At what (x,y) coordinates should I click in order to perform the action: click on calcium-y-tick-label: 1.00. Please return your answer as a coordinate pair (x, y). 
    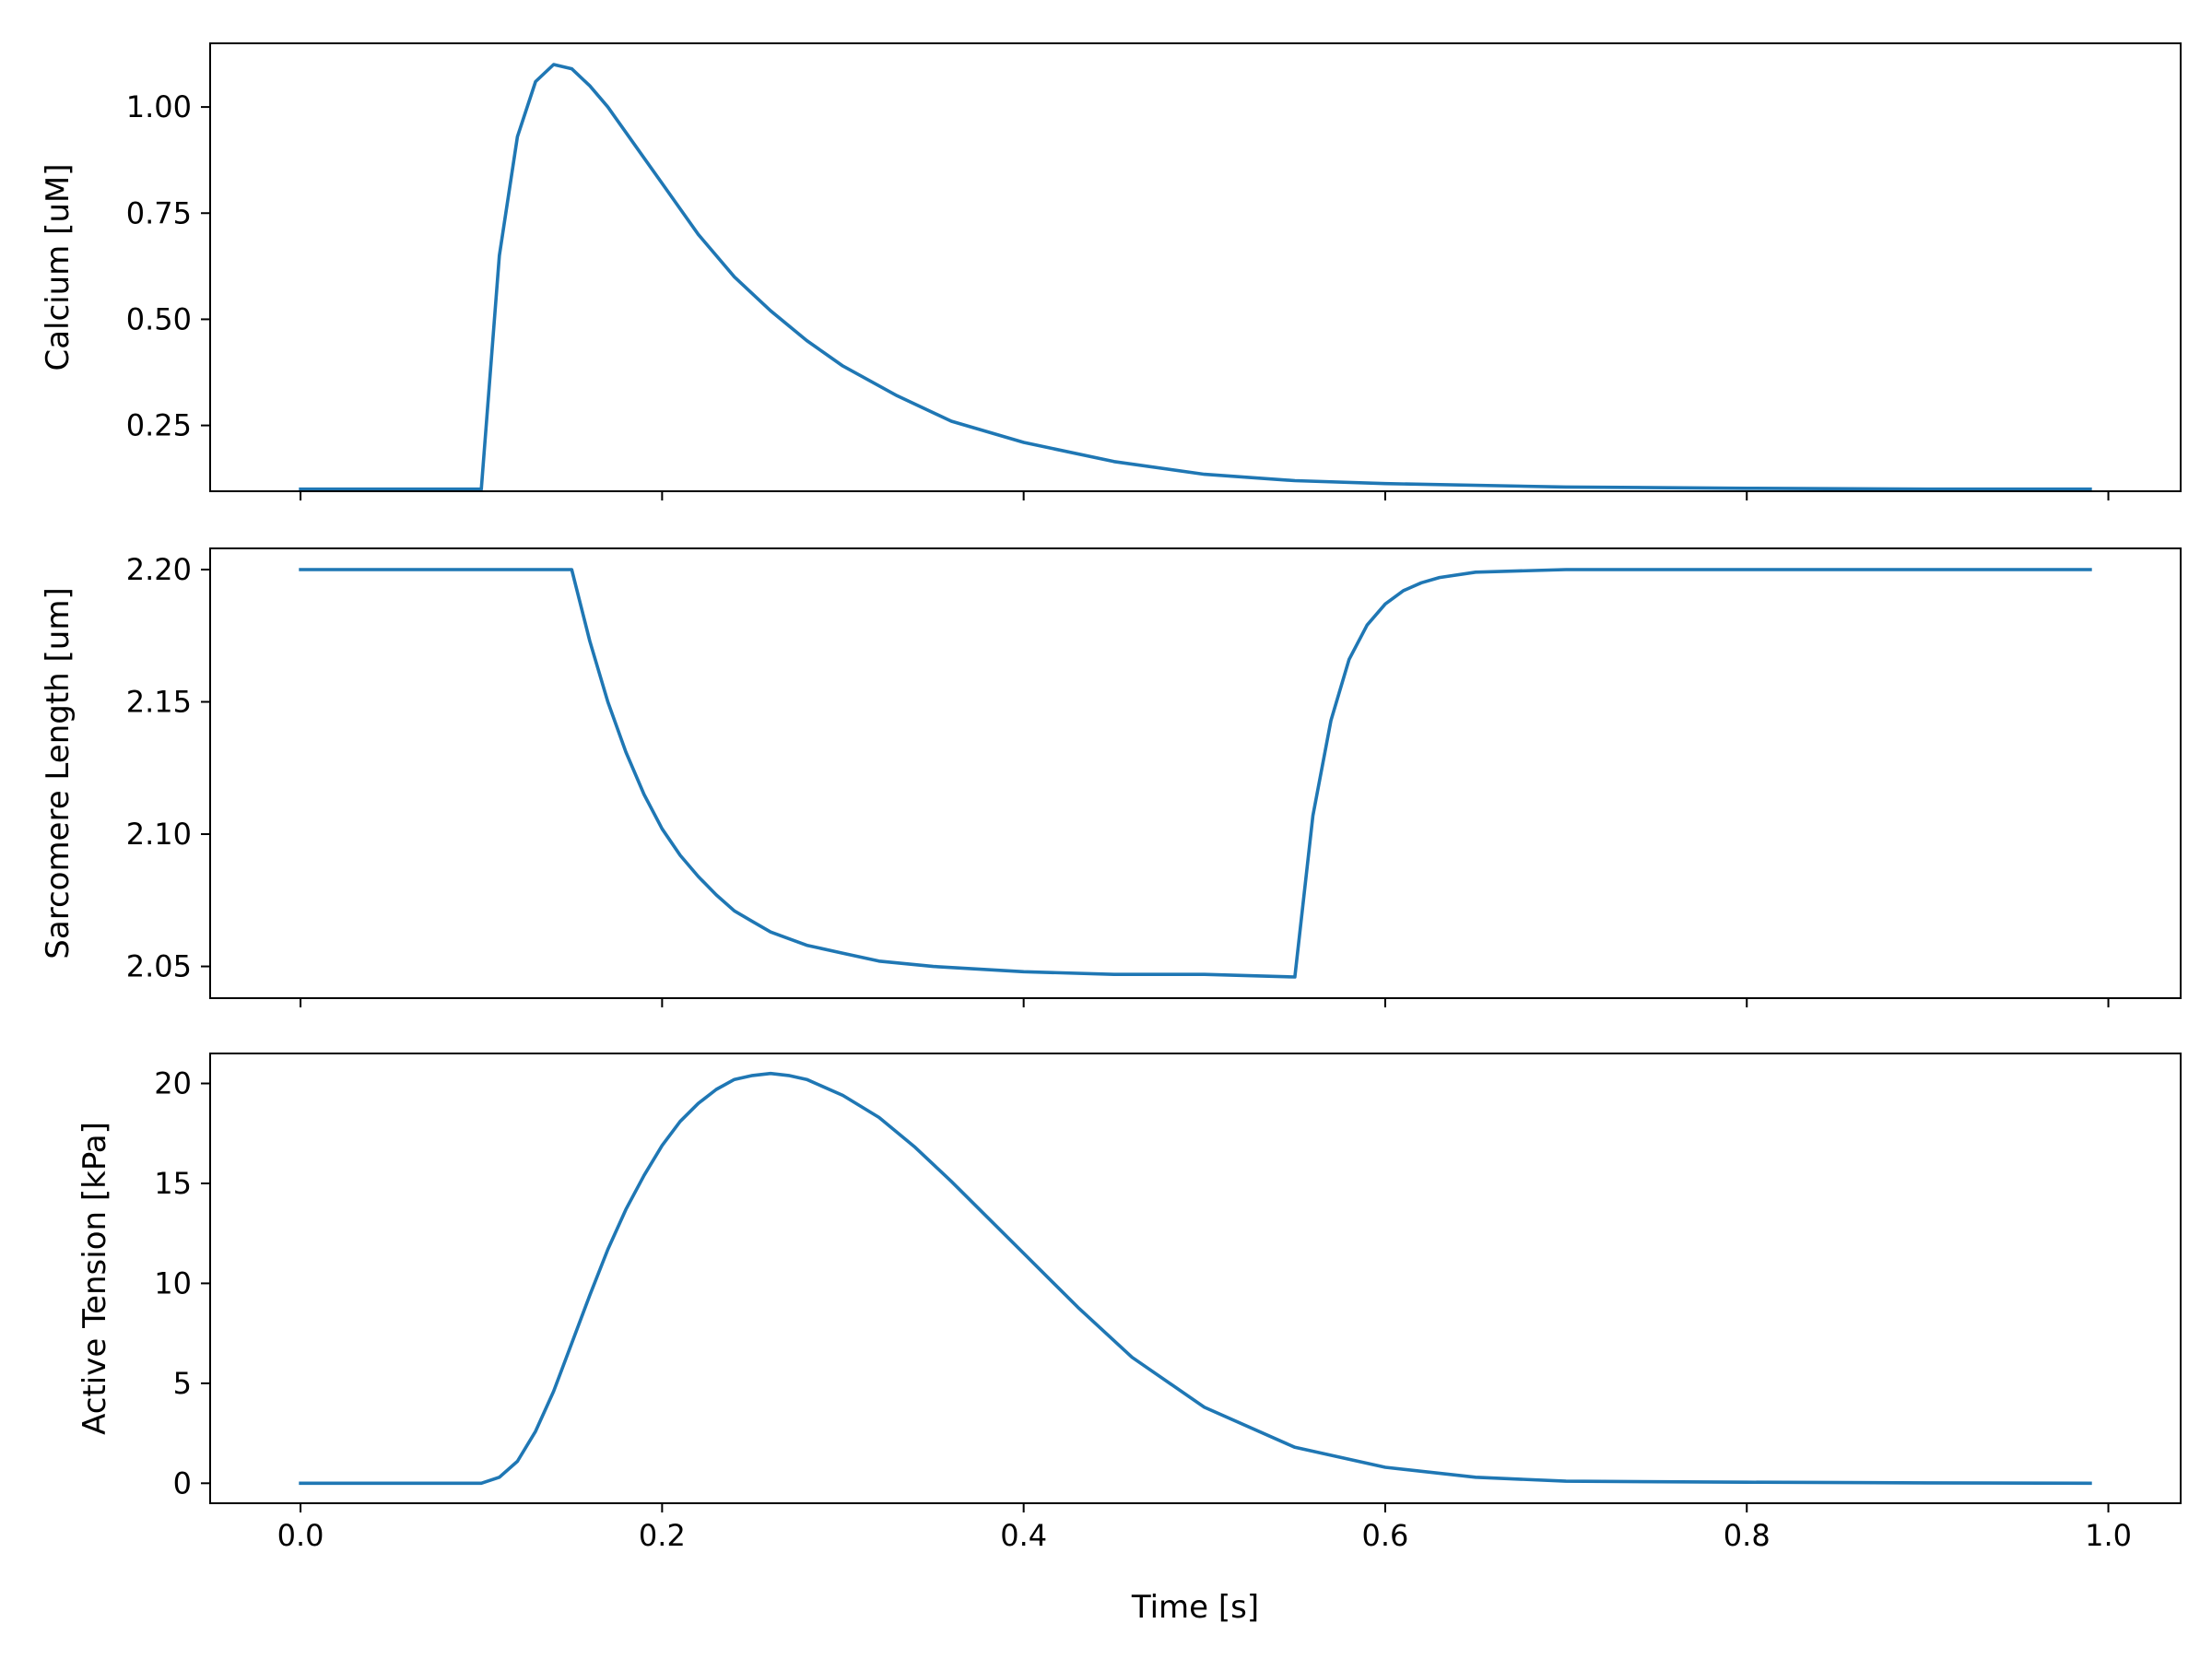
    Looking at the image, I should click on (159, 106).